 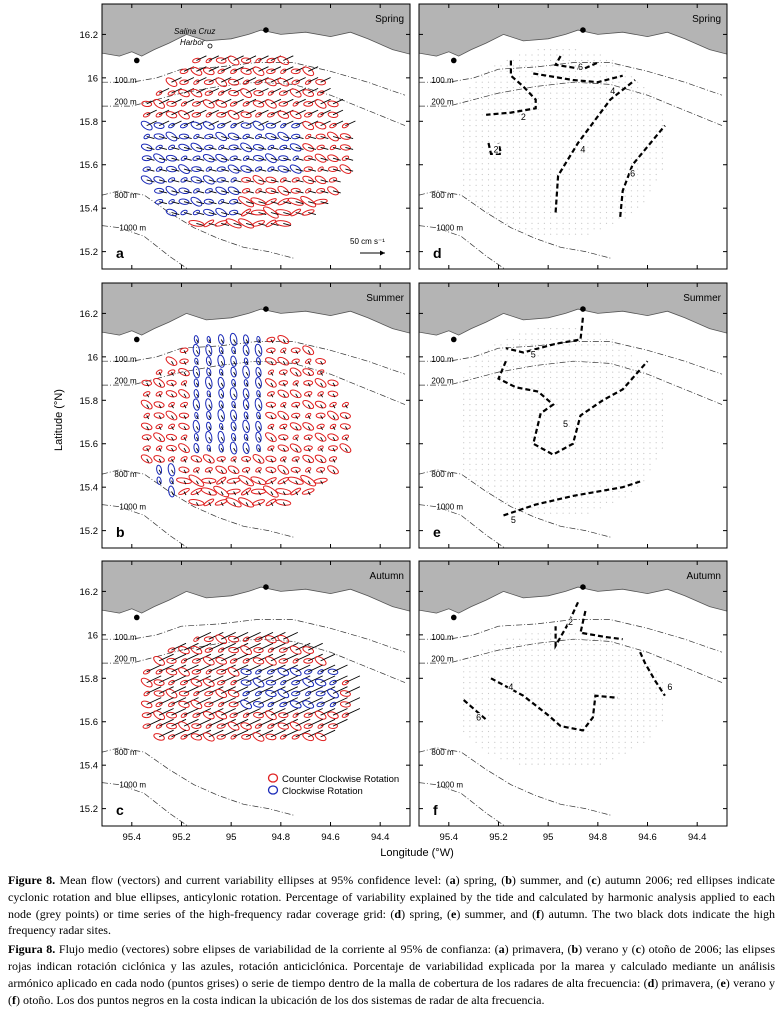 What do you see at coordinates (340, 779) in the screenshot?
I see `legend-ccw-label: Counter Clockwise Rotation` at bounding box center [340, 779].